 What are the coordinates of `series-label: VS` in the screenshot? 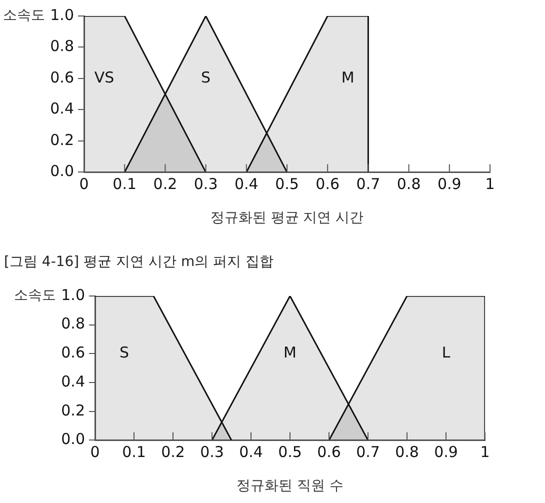 It's located at (104, 77).